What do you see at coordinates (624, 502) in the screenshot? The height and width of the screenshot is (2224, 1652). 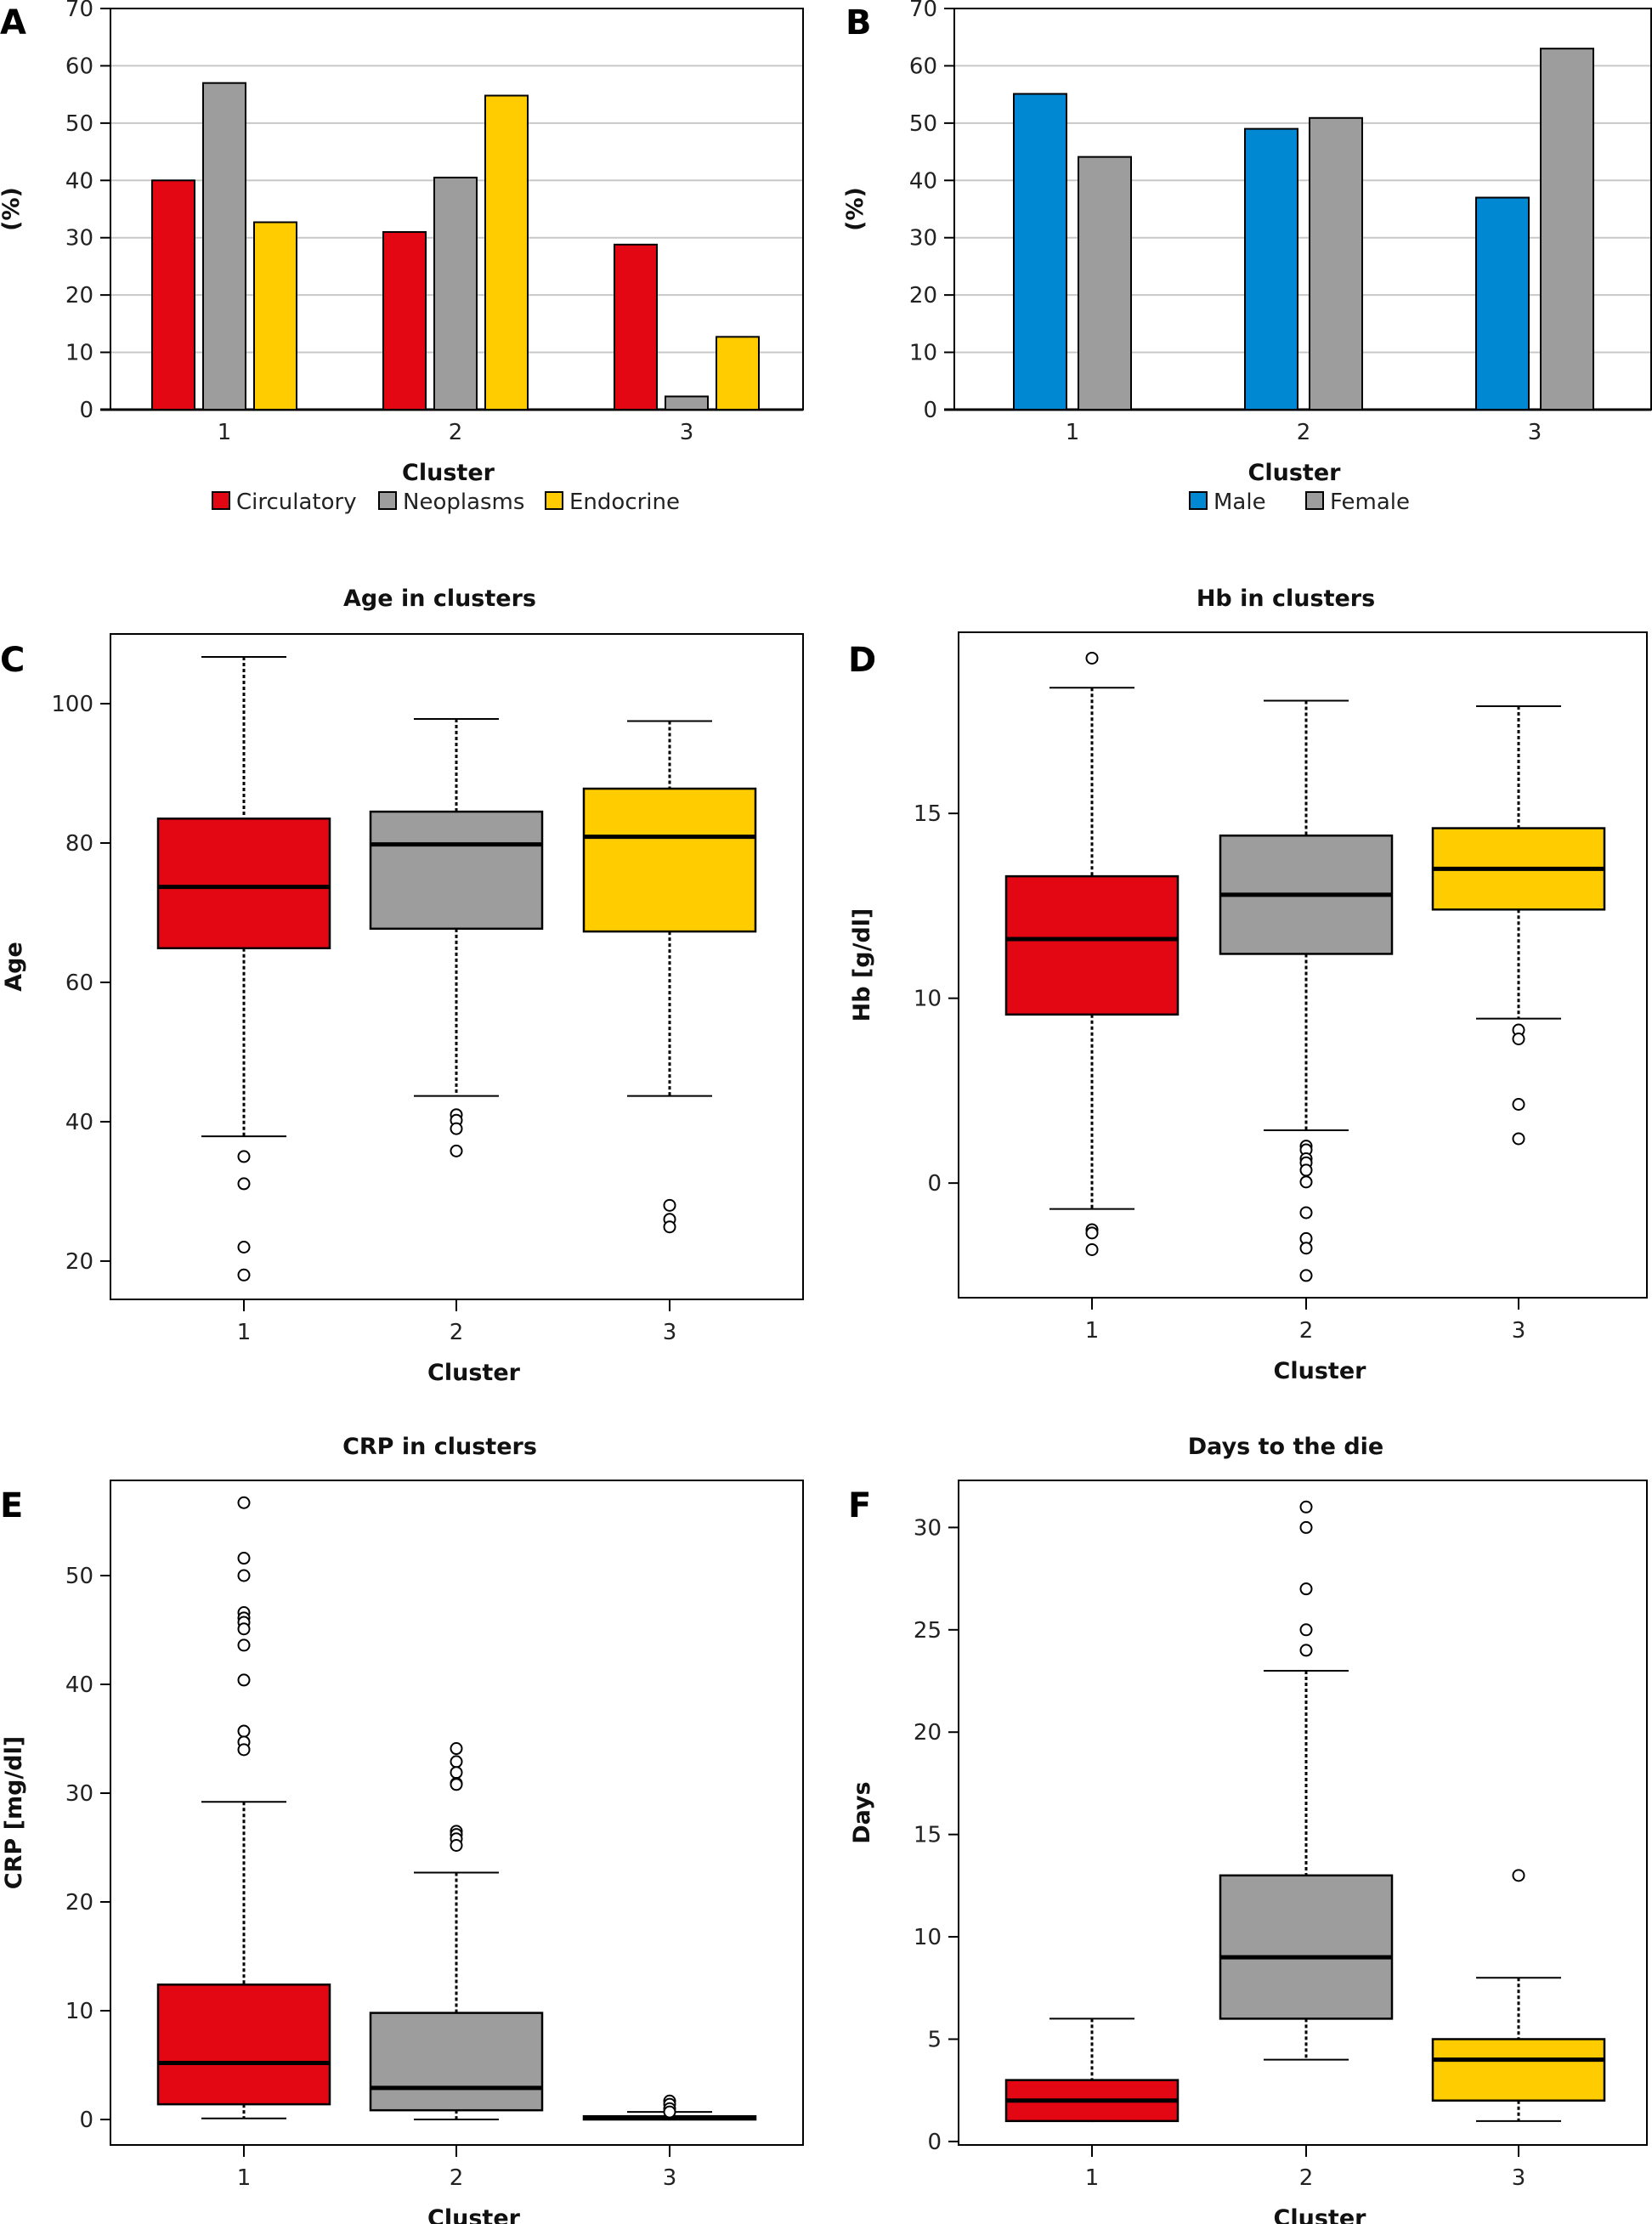 I see `legend-label: Endocrine` at bounding box center [624, 502].